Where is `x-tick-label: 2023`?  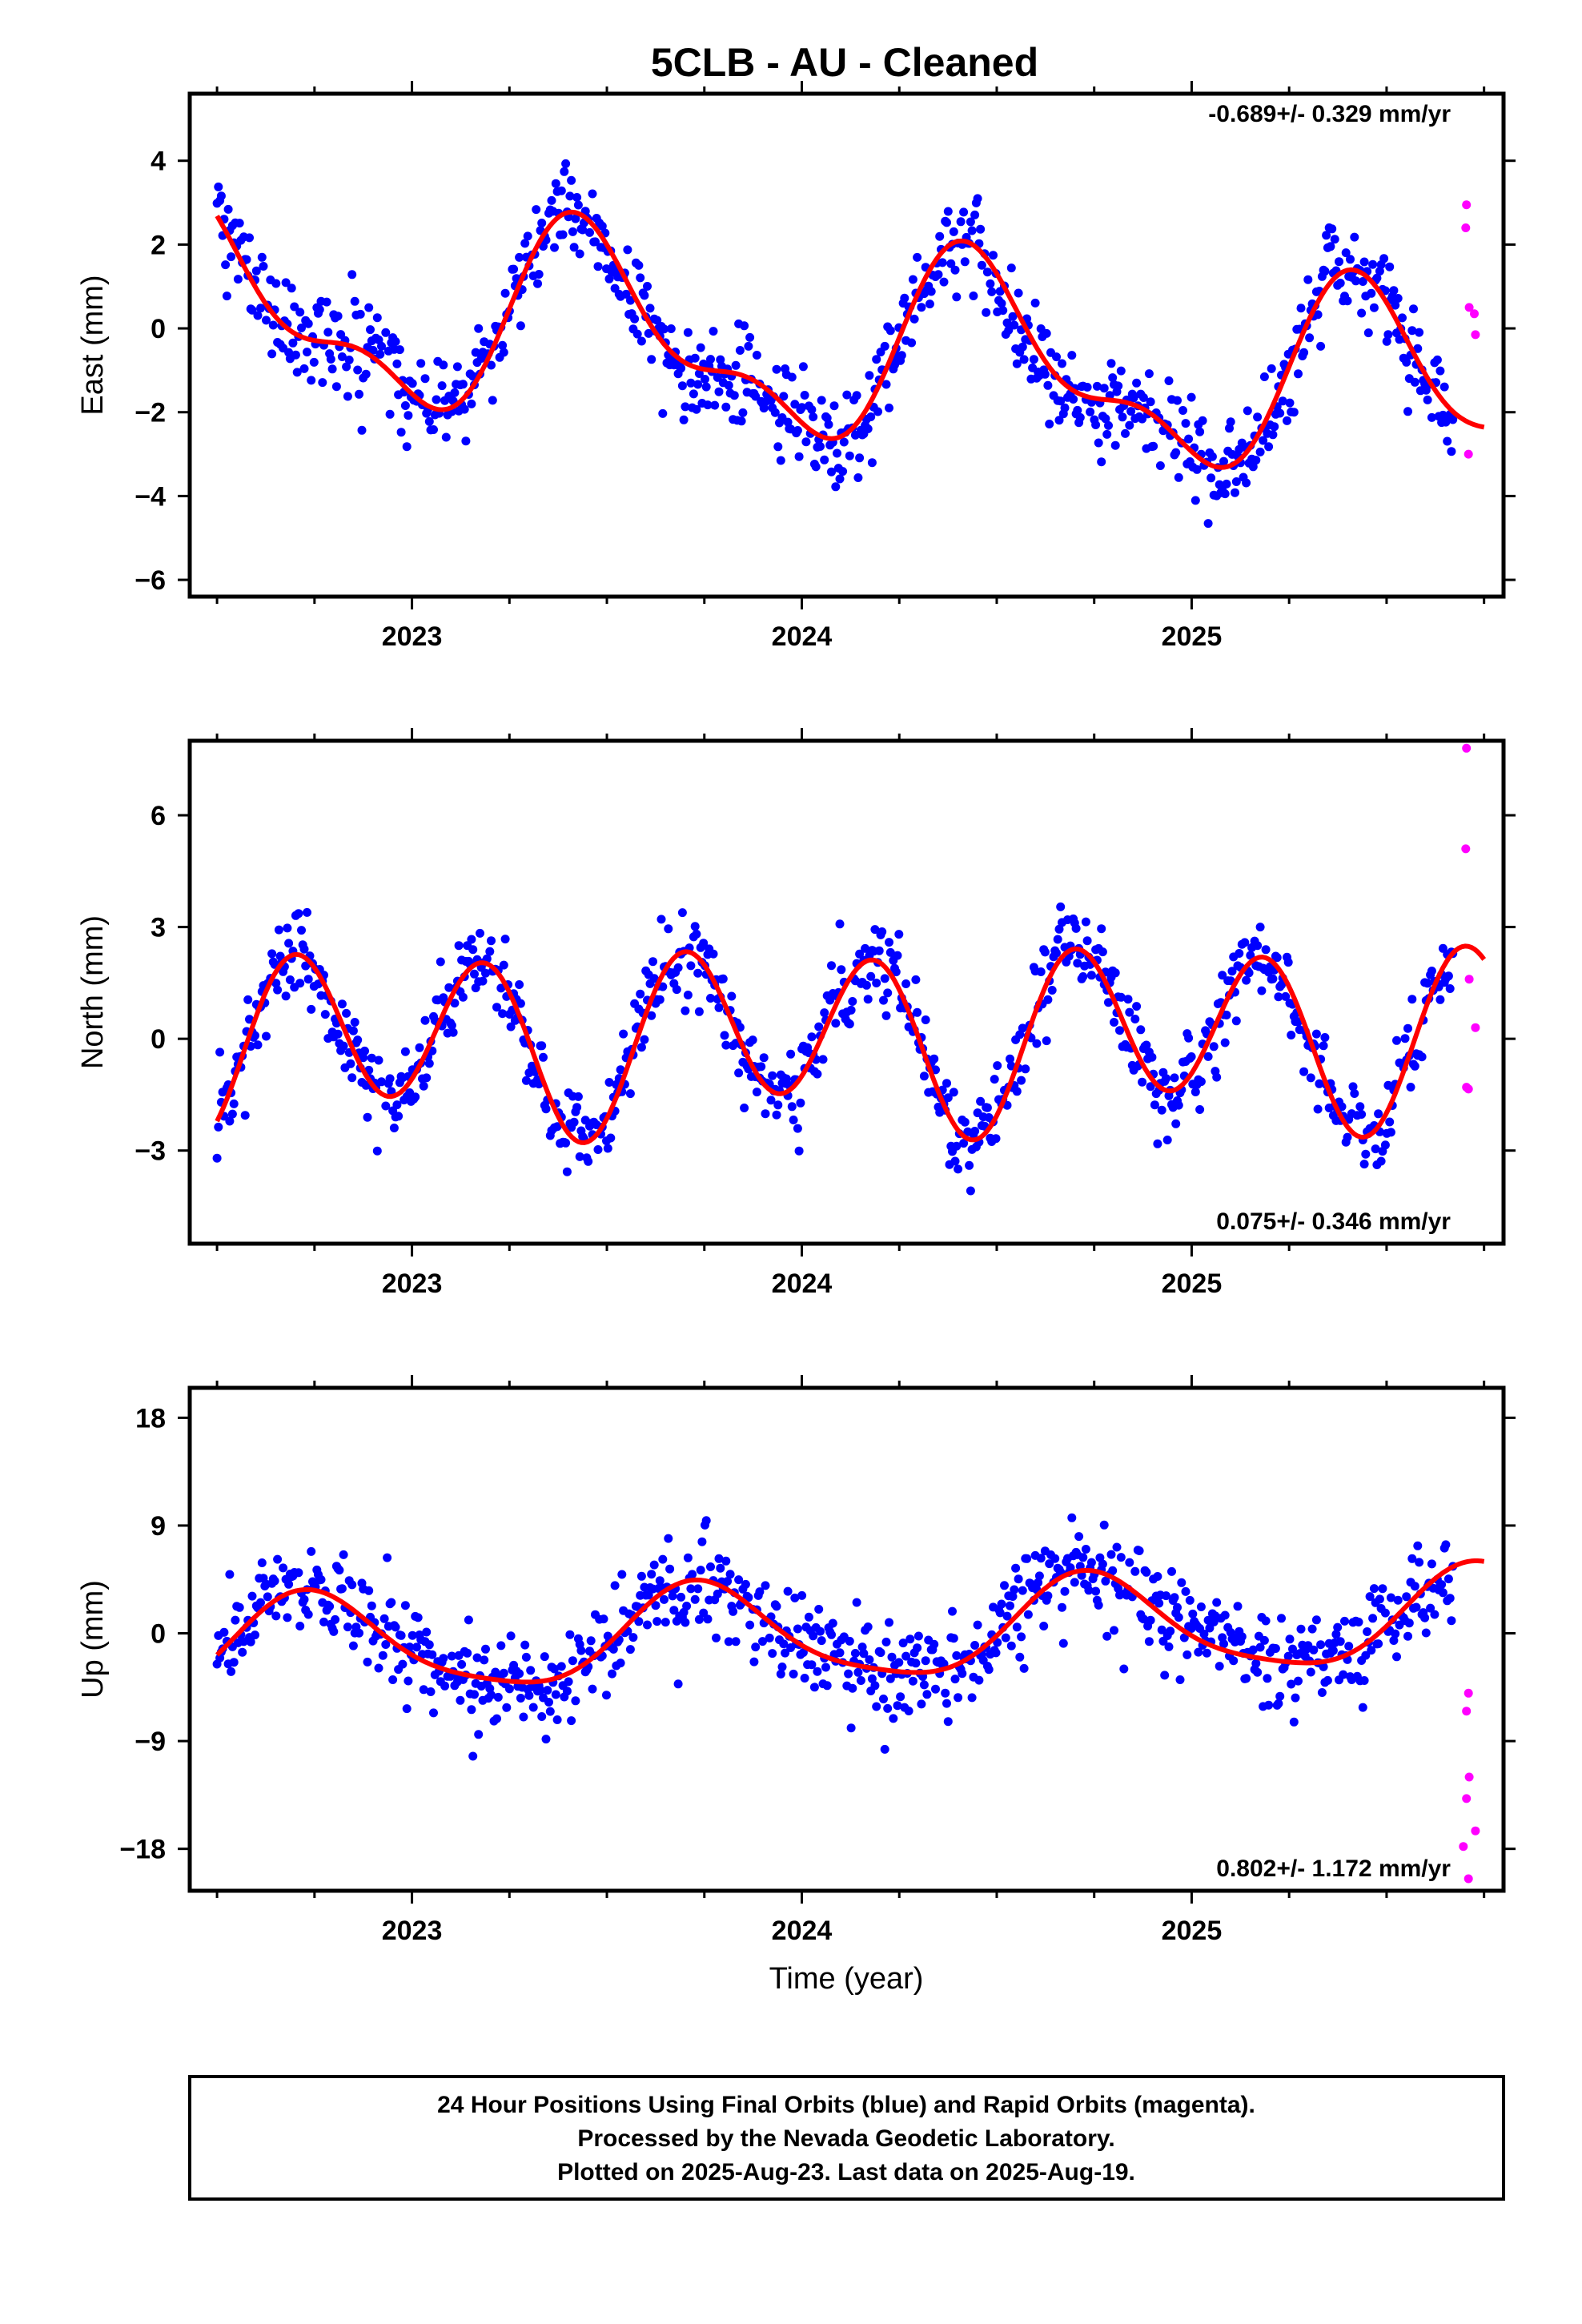 x-tick-label: 2023 is located at coordinates (413, 1931).